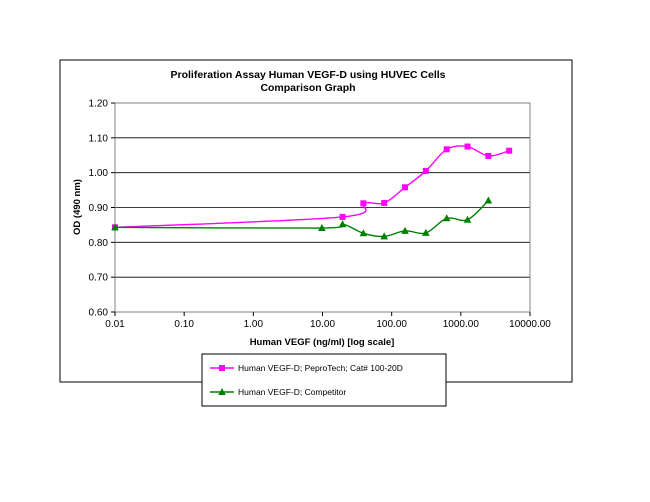  What do you see at coordinates (99, 104) in the screenshot?
I see `y-tick-label: 1.20` at bounding box center [99, 104].